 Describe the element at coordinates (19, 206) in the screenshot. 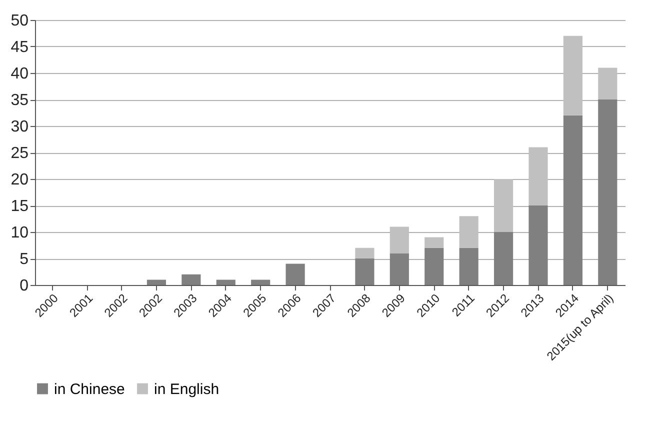

I see `y-tick-label: 15` at that location.